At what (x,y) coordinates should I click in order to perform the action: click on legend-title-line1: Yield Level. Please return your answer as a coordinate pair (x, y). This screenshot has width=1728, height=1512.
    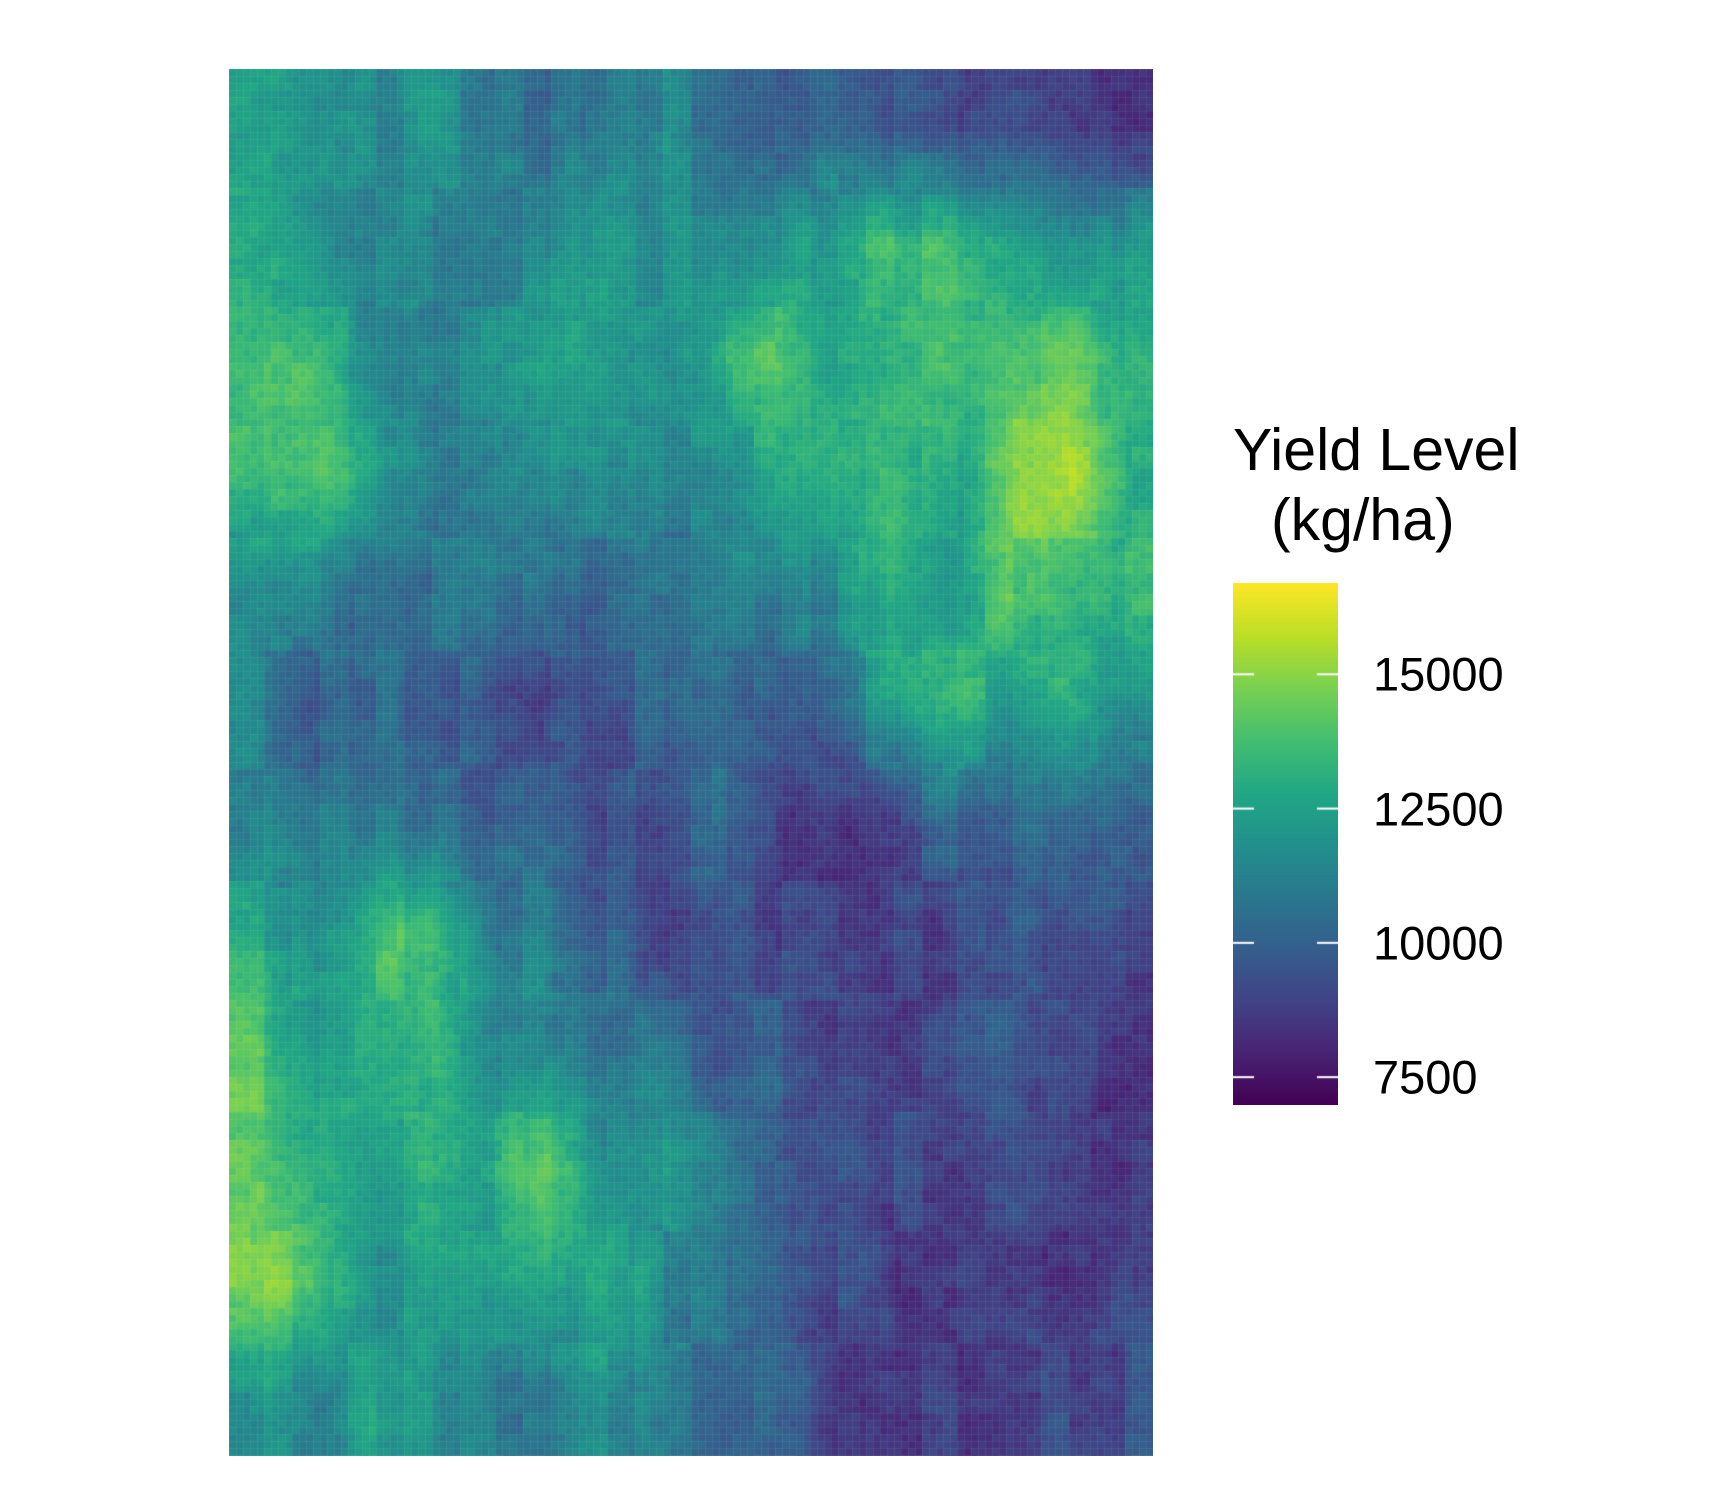
    Looking at the image, I should click on (1376, 450).